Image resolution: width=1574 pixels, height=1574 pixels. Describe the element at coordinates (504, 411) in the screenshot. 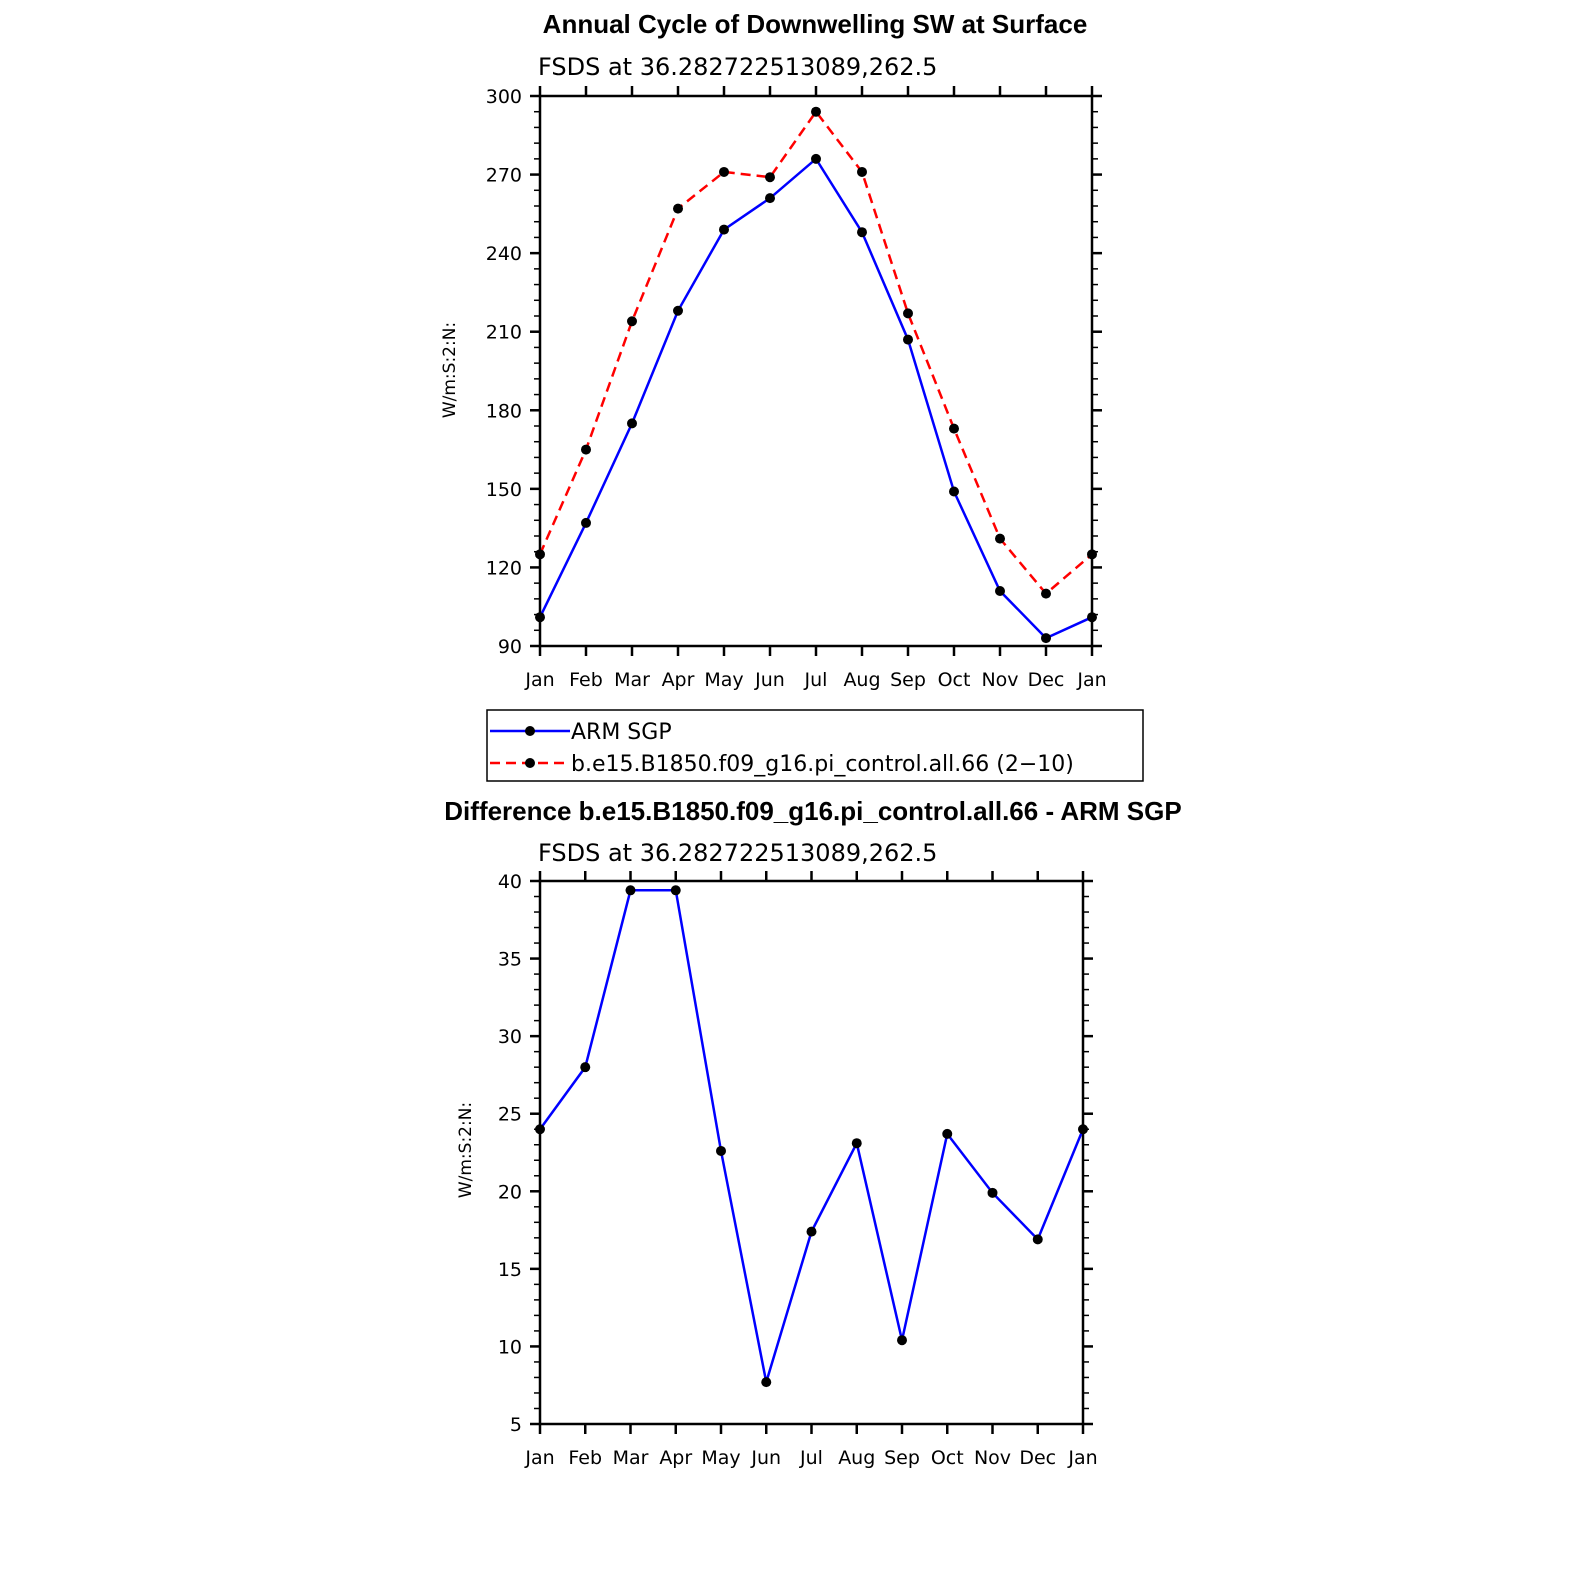

I see `y-tick-label: 180` at that location.